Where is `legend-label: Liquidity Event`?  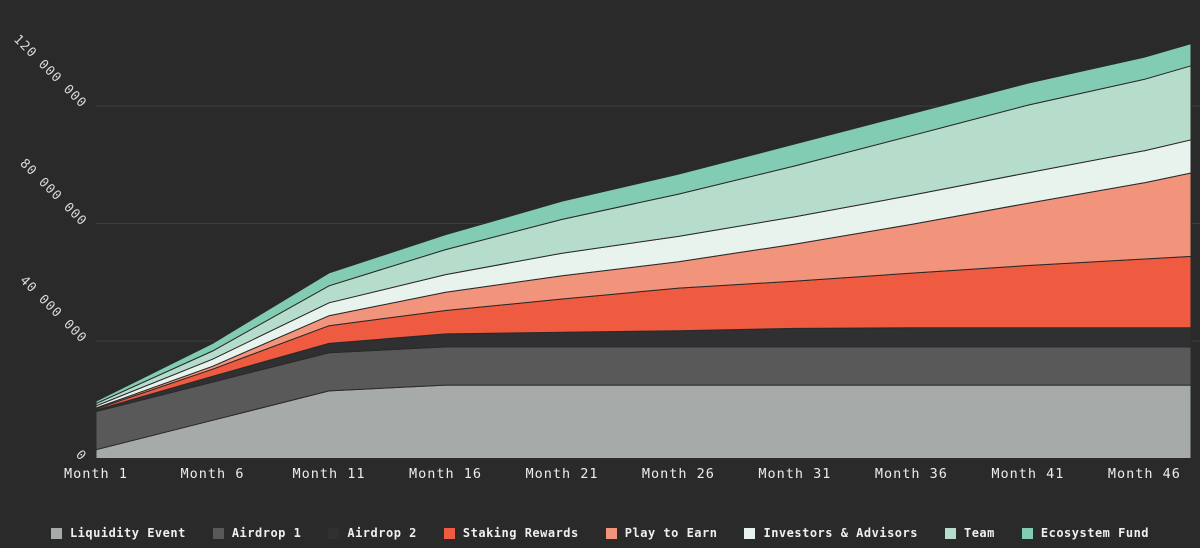
legend-label: Liquidity Event is located at coordinates (127, 533).